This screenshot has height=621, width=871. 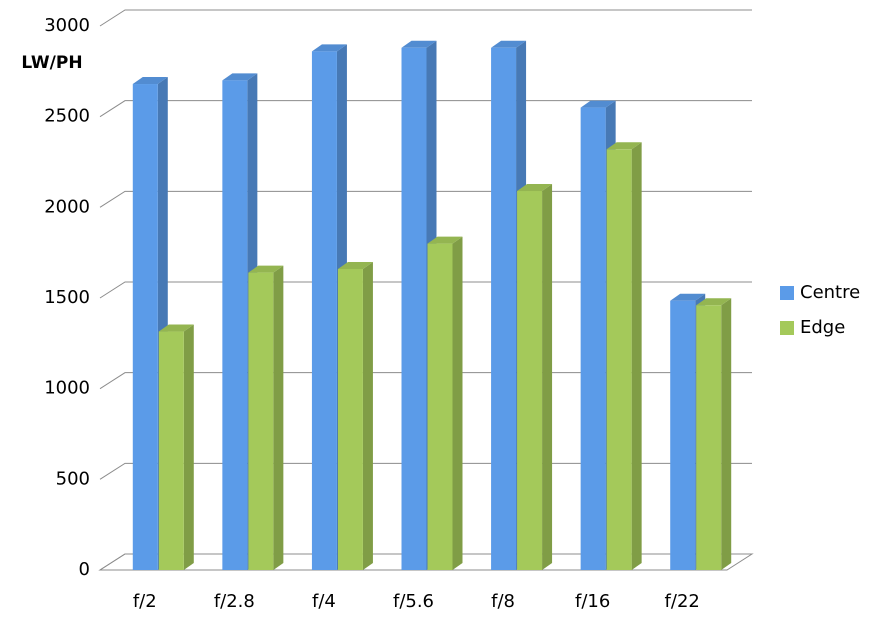 What do you see at coordinates (592, 601) in the screenshot?
I see `x-tick-label: f/16` at bounding box center [592, 601].